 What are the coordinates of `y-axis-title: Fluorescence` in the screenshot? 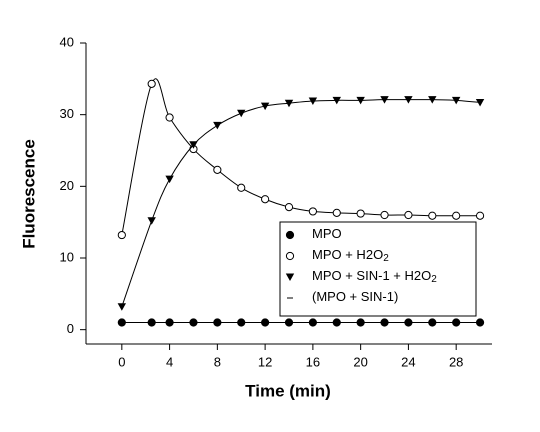 It's located at (28, 194).